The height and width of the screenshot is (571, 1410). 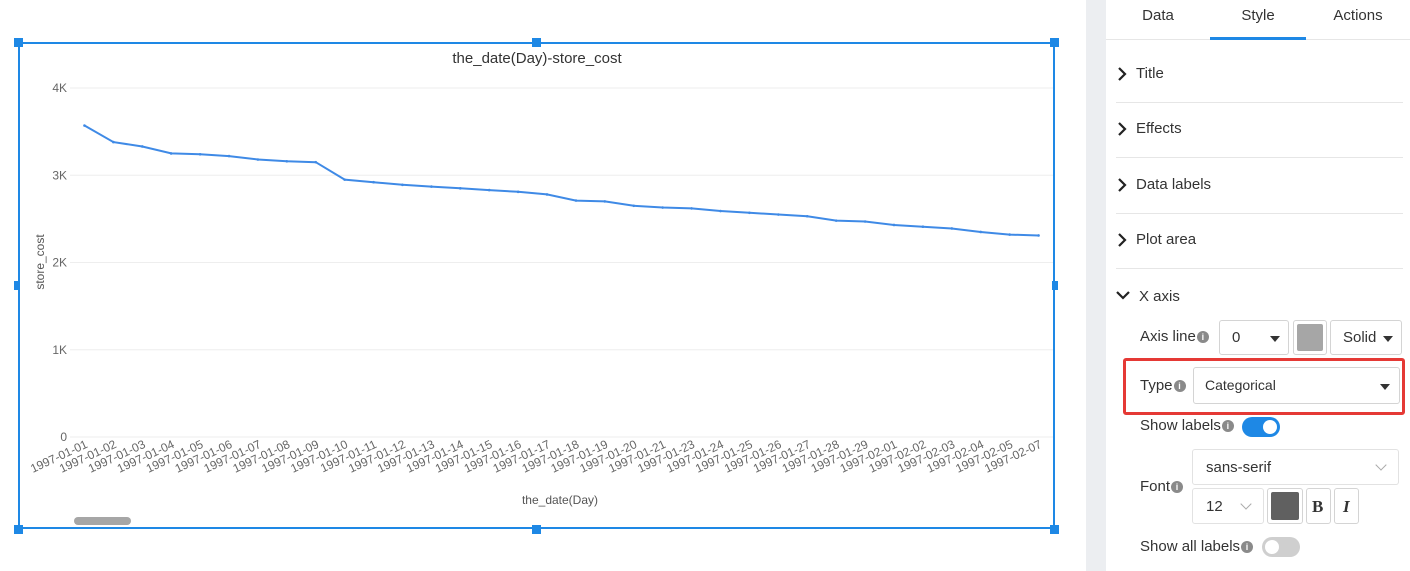 I want to click on show-all-labels-label: Show all labels, so click(x=1190, y=546).